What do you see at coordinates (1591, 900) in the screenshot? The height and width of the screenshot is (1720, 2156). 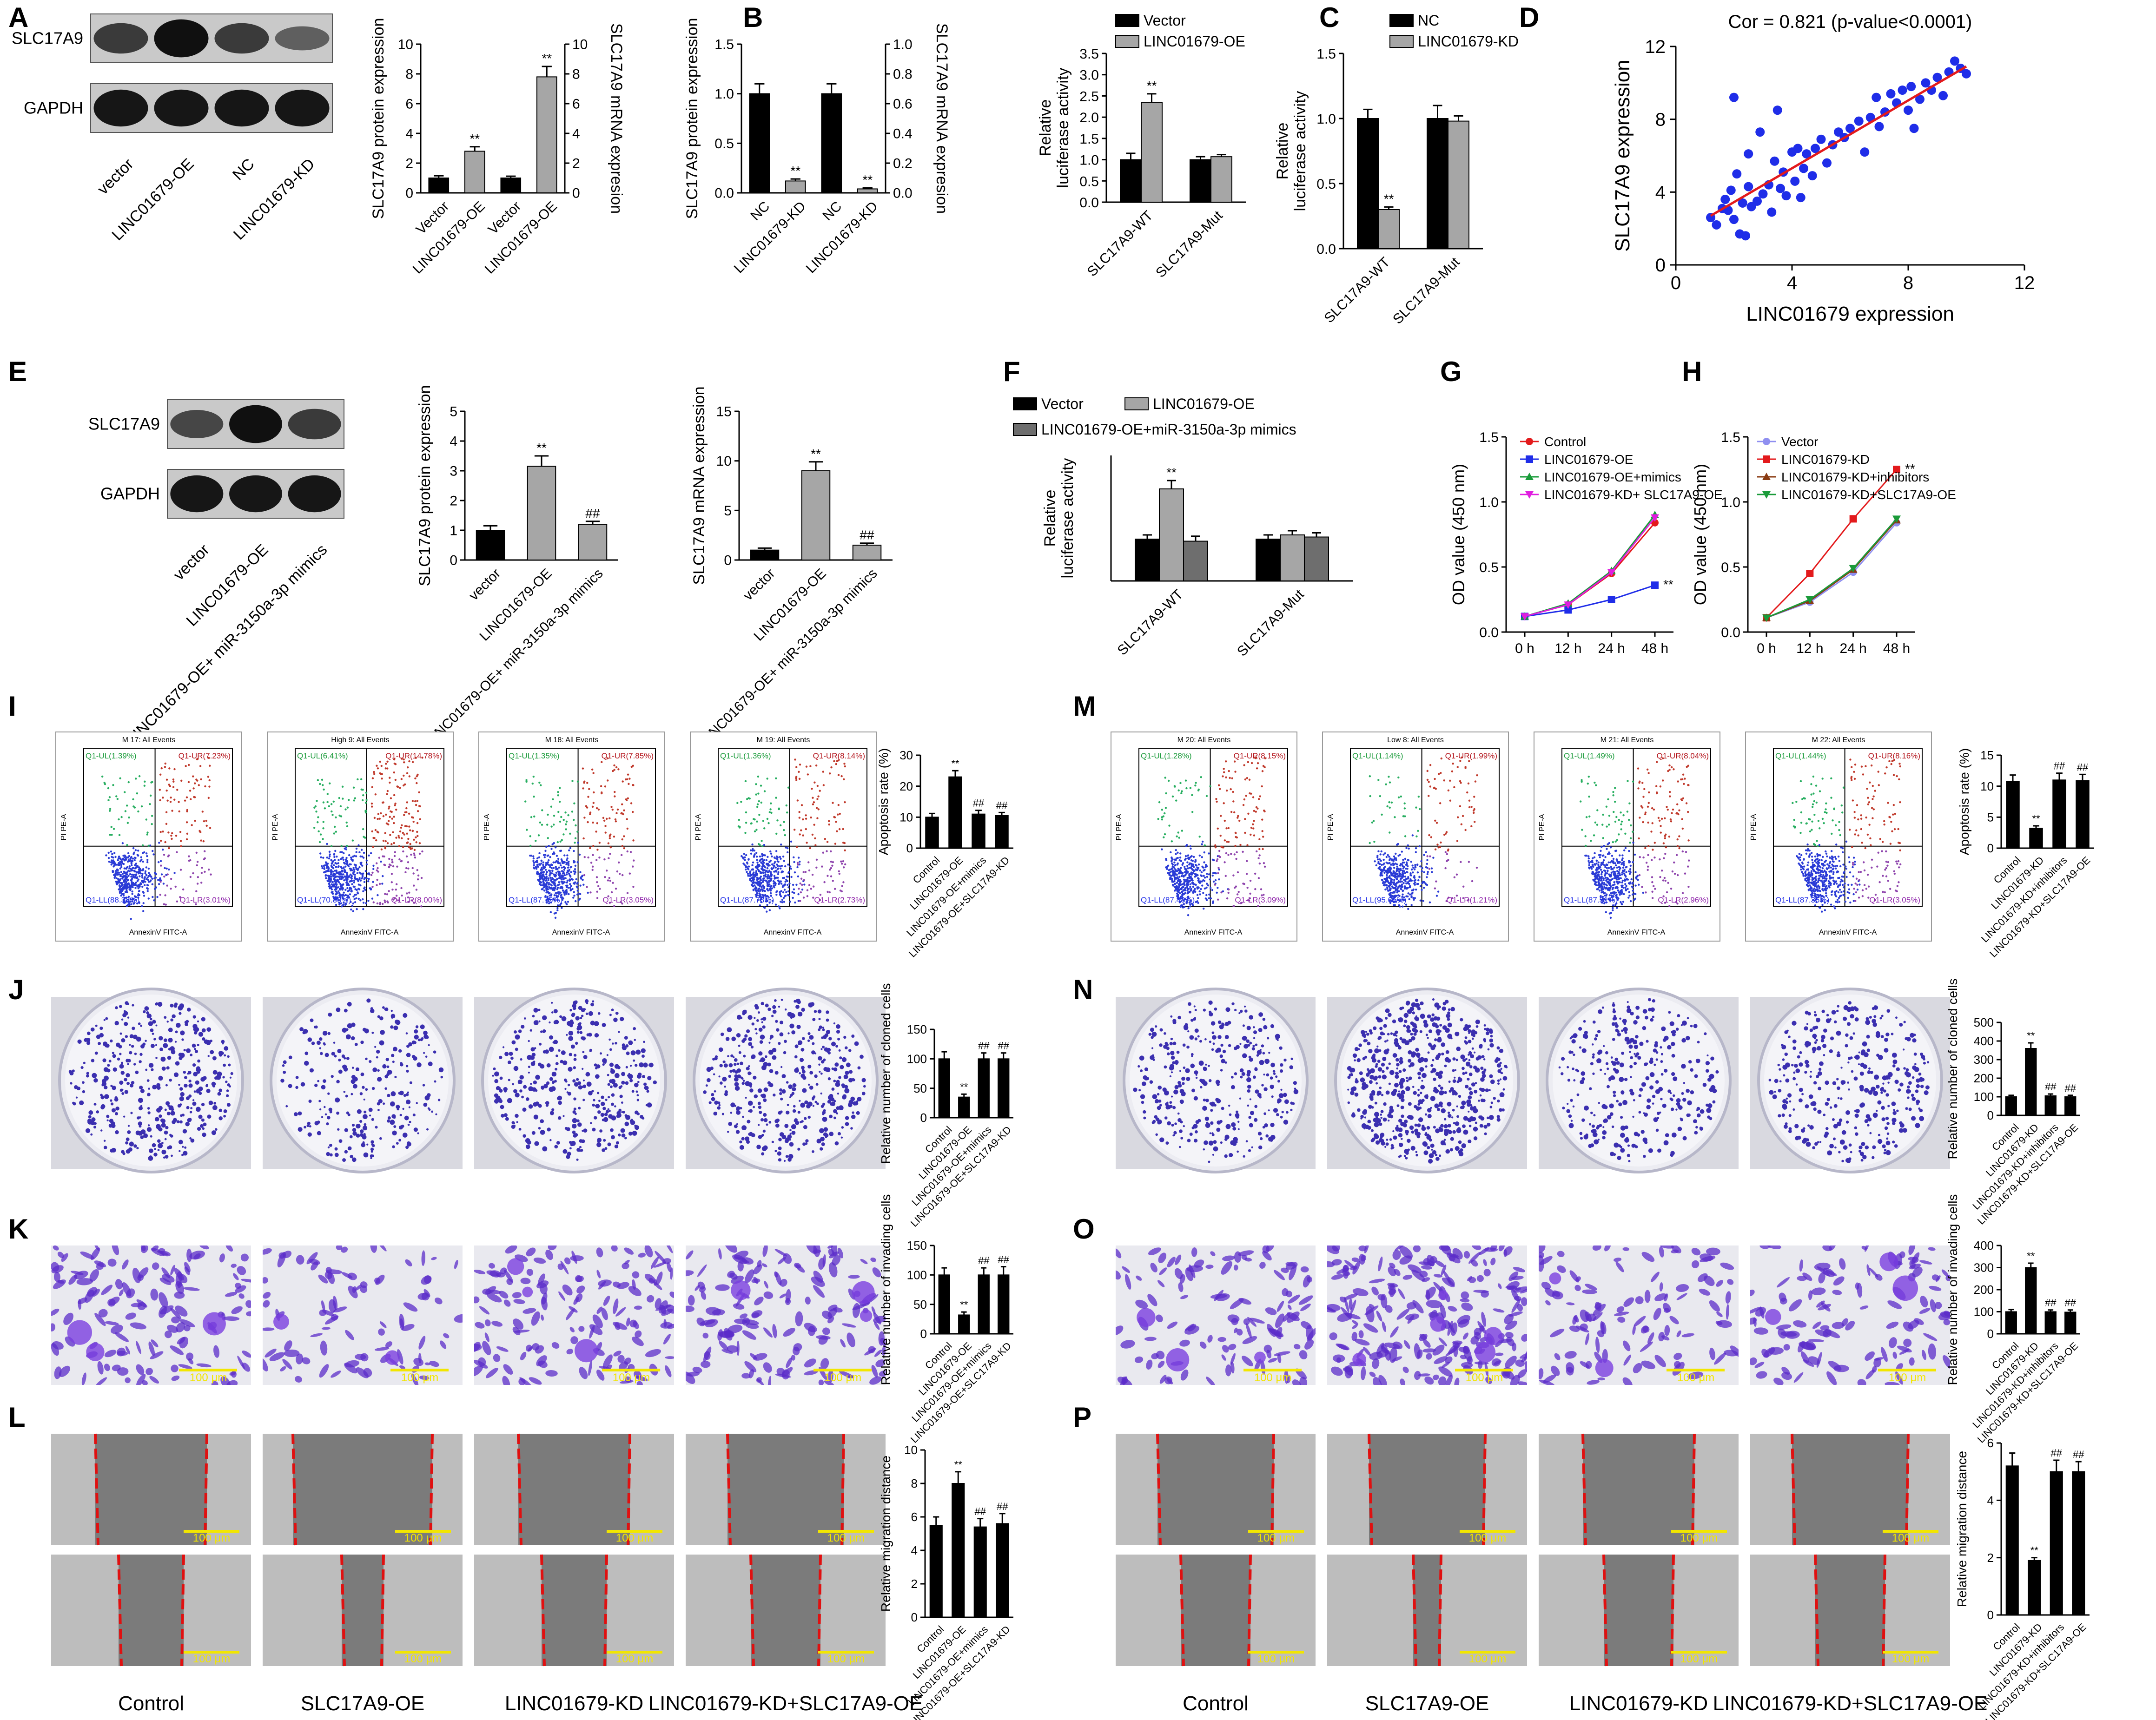 I see `quadrant-ll: Q1-LL(87.51%)` at bounding box center [1591, 900].